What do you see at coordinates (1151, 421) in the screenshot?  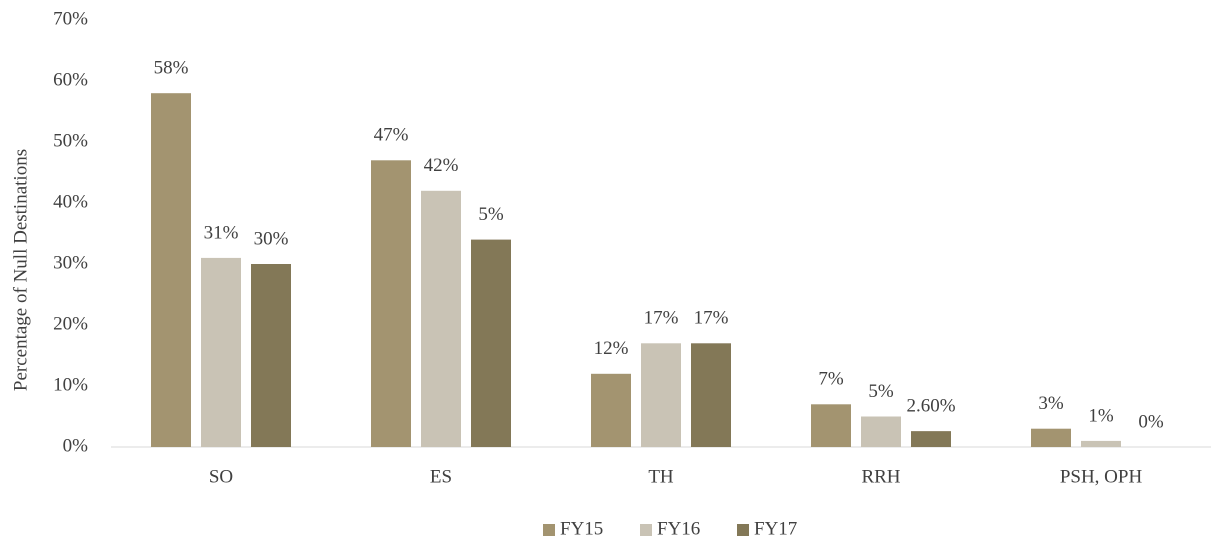 I see `data-label: 0%` at bounding box center [1151, 421].